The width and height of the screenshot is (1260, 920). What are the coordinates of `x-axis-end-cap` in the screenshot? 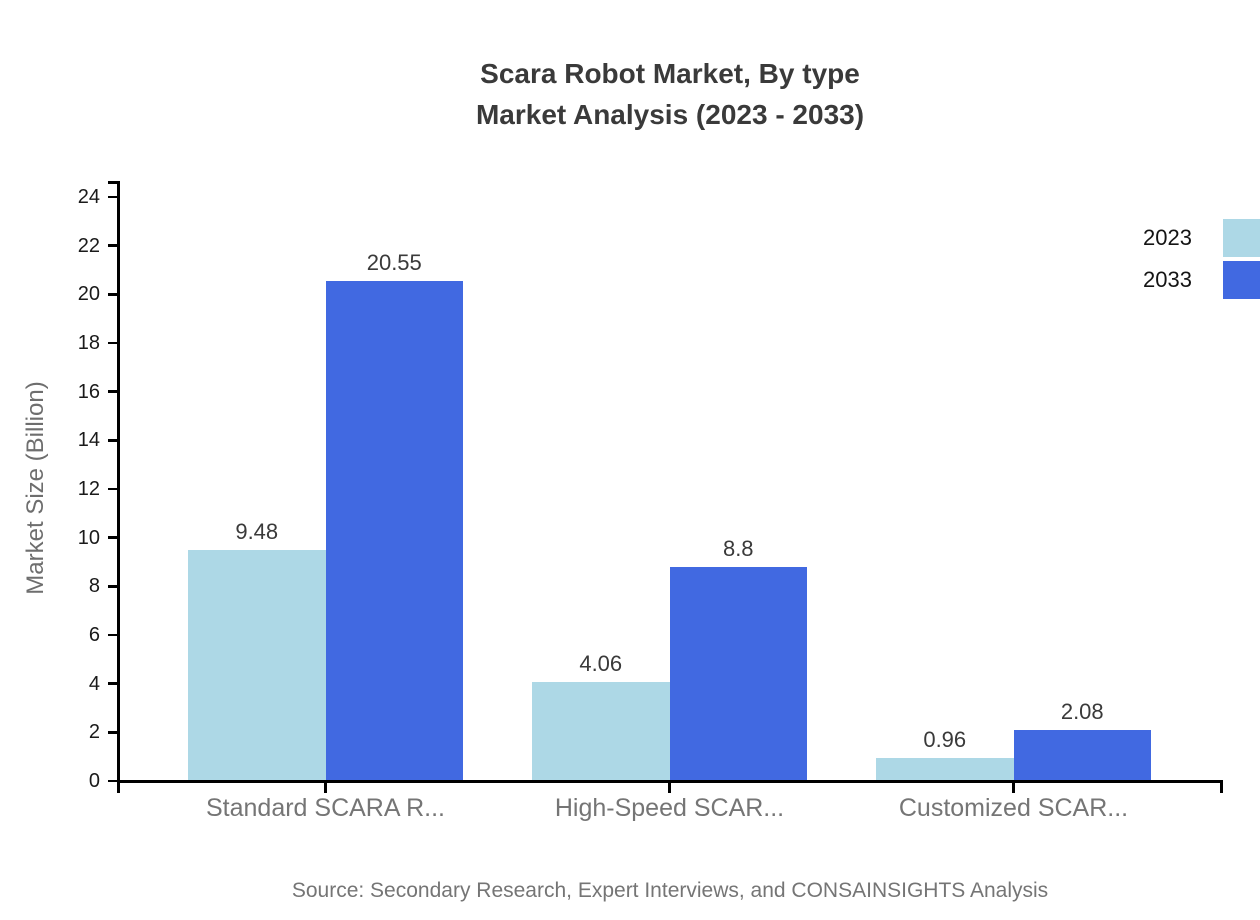 It's located at (1221, 787).